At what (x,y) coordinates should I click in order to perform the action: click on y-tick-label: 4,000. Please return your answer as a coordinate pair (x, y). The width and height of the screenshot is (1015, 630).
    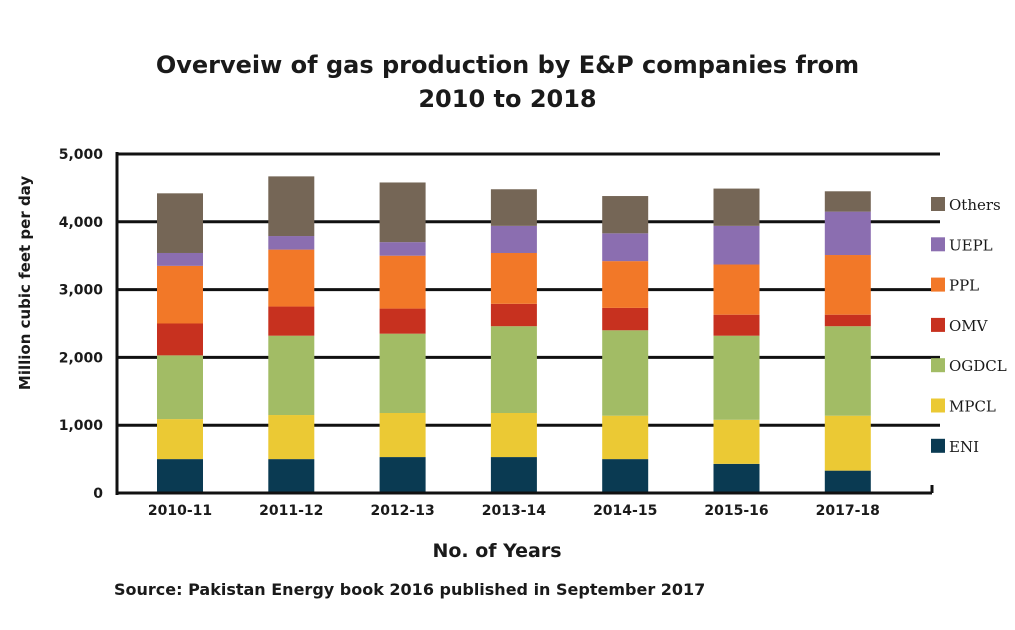
    Looking at the image, I should click on (81, 223).